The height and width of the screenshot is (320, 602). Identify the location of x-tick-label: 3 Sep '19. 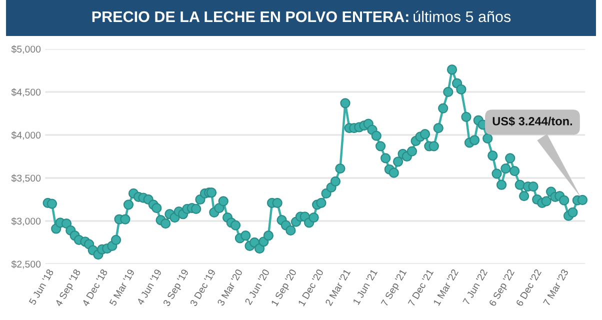
(176, 288).